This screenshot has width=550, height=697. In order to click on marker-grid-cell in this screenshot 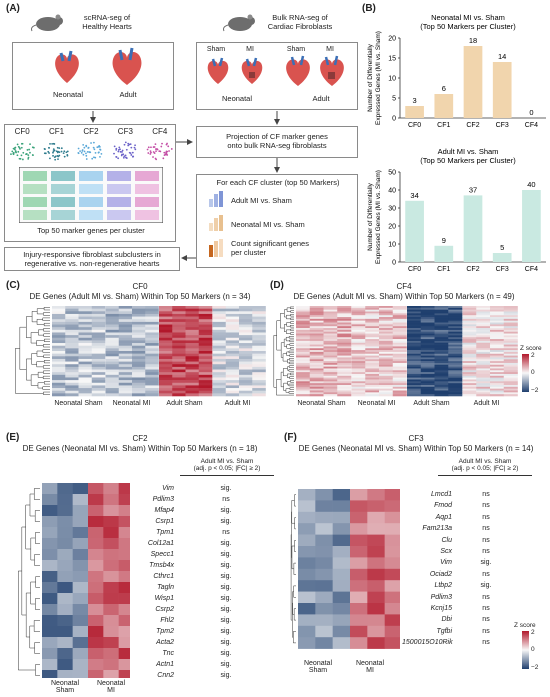, I will do `click(91, 215)`.